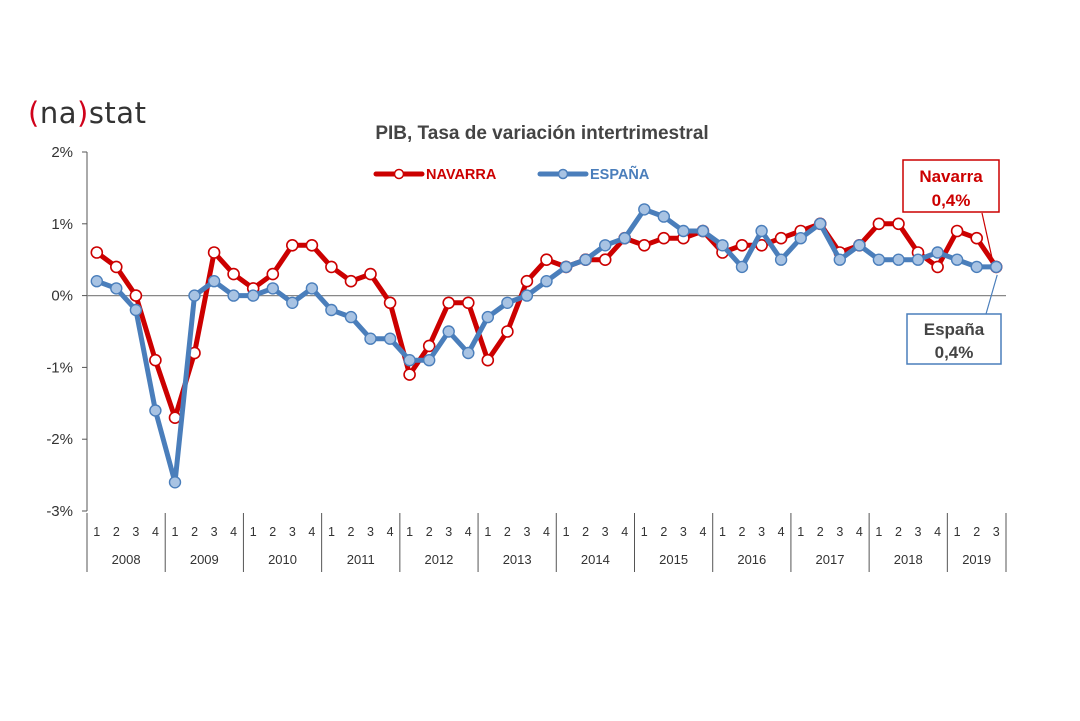 Image resolution: width=1080 pixels, height=721 pixels. I want to click on y-tick-label: 0%, so click(62, 296).